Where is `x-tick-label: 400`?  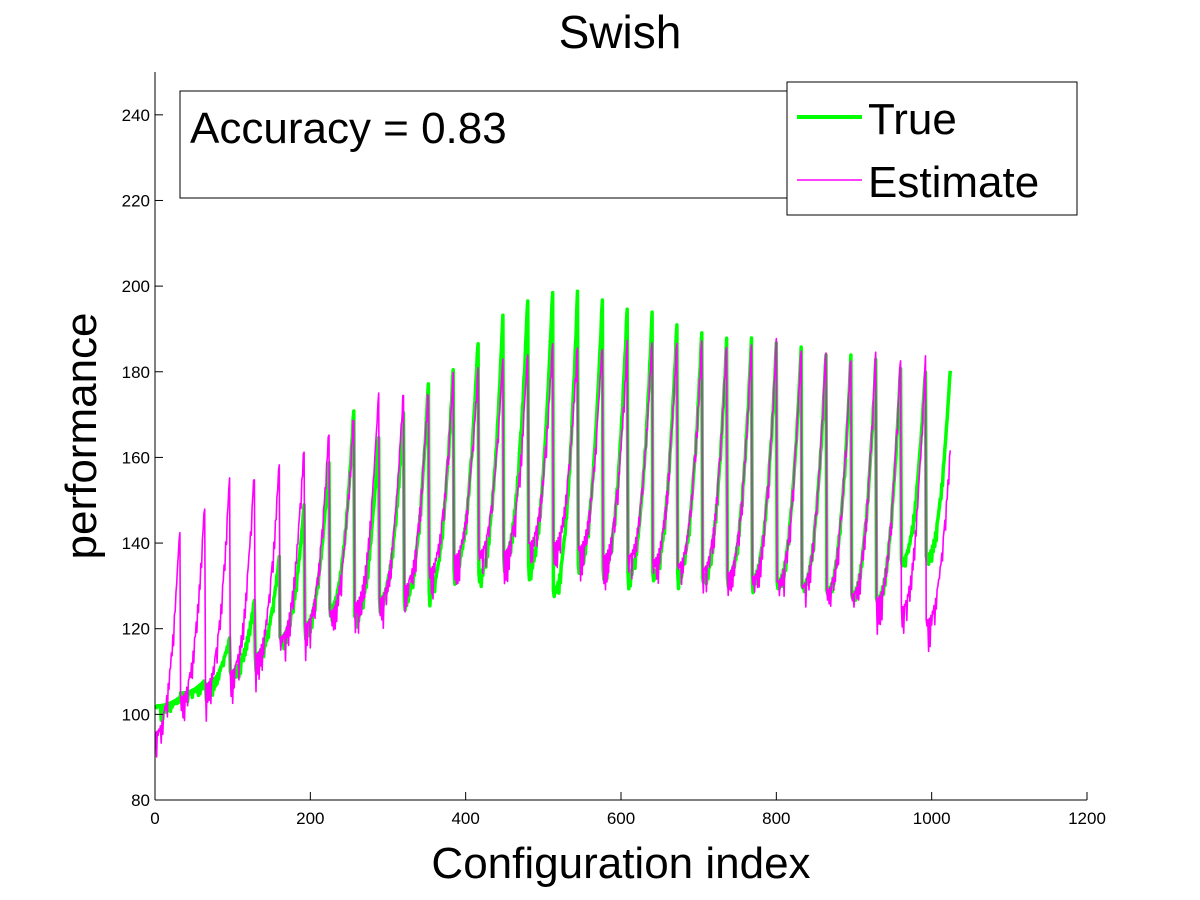
x-tick-label: 400 is located at coordinates (465, 818).